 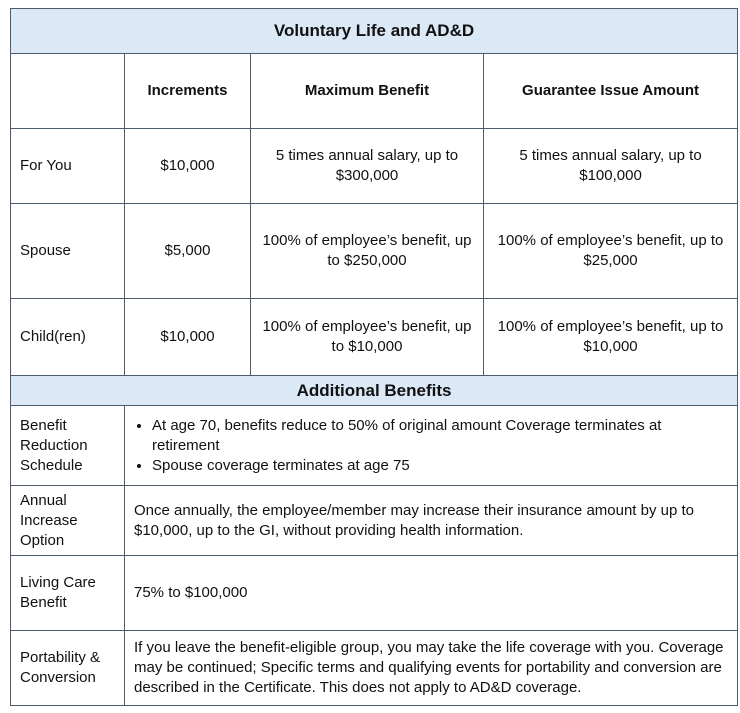 What do you see at coordinates (367, 166) in the screenshot?
I see `cell: 5 times annual salary, up to $300,000` at bounding box center [367, 166].